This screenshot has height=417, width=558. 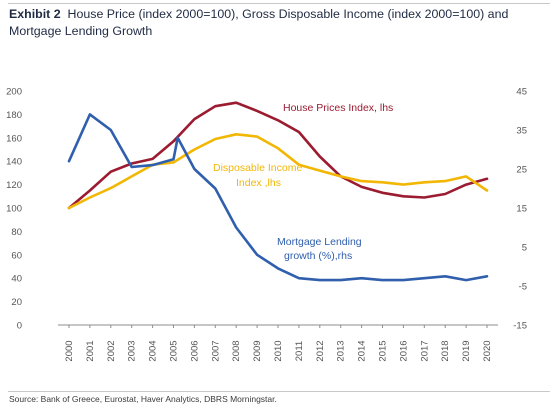 I want to click on y-left-tick-label: 80, so click(x=16, y=232).